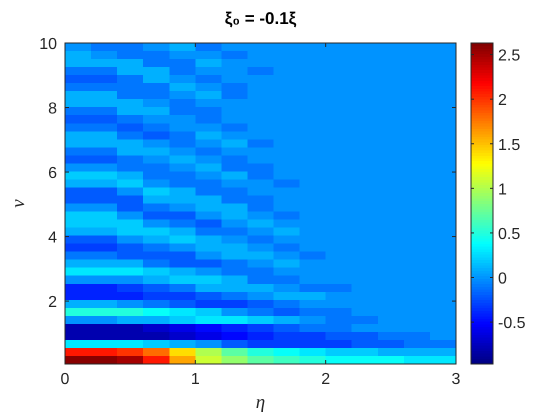 This screenshot has height=420, width=560. Describe the element at coordinates (509, 145) in the screenshot. I see `color-bar-label: 1.5` at that location.